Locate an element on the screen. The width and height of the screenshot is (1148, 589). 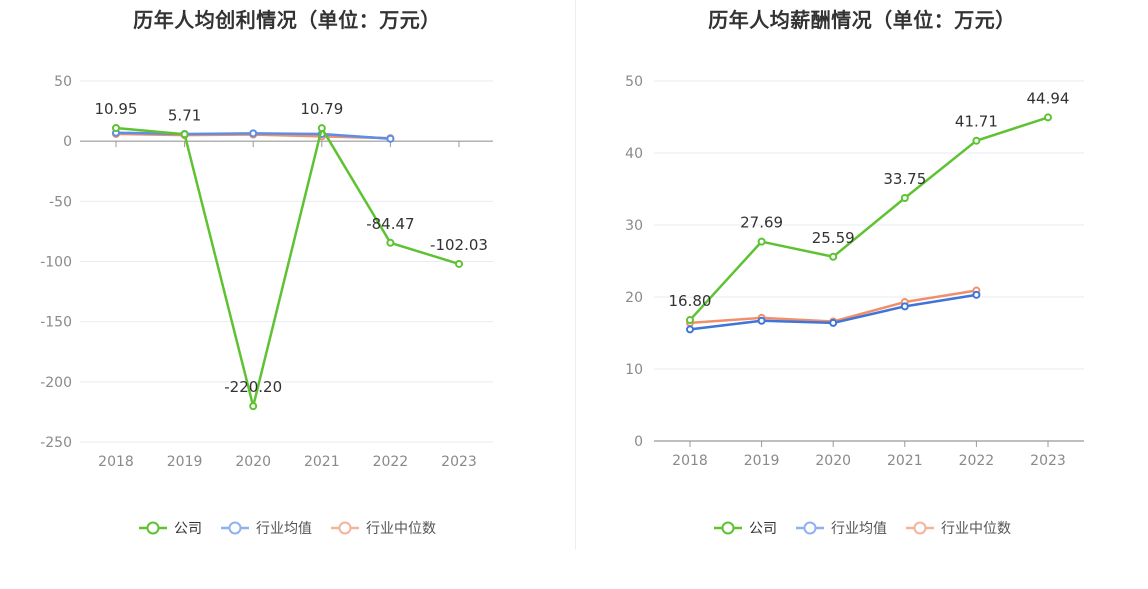
y-tick-label: 30 is located at coordinates (634, 226).